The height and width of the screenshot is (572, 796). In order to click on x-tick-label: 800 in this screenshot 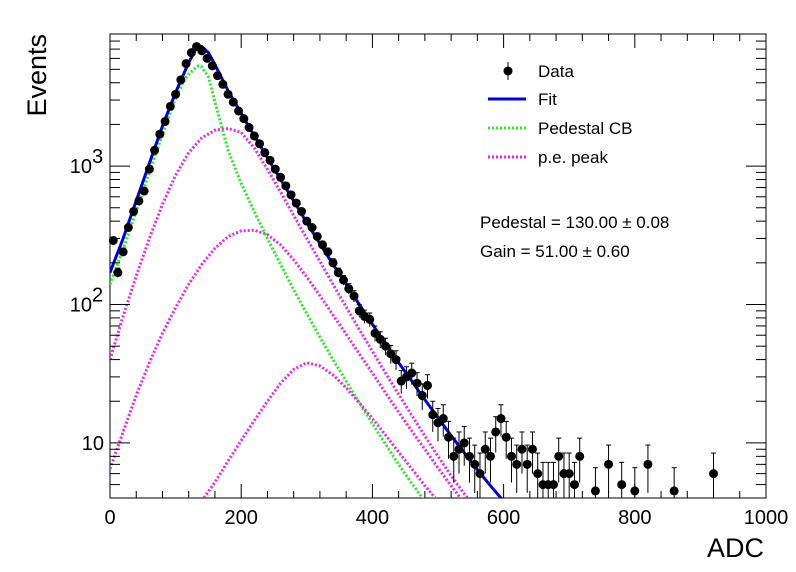, I will do `click(634, 518)`.